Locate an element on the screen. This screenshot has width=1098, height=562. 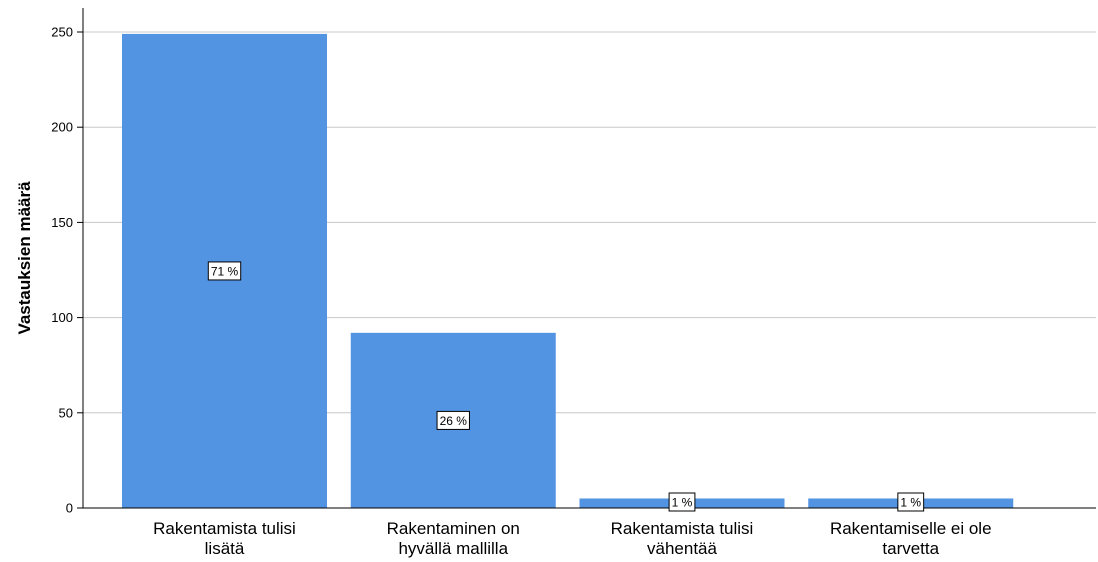
data-label: 71 % is located at coordinates (224, 271).